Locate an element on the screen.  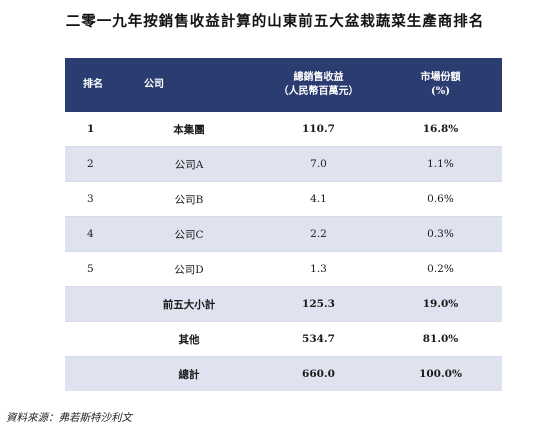
table-row: 2 公司A 7.0 1.1% is located at coordinates (283, 164).